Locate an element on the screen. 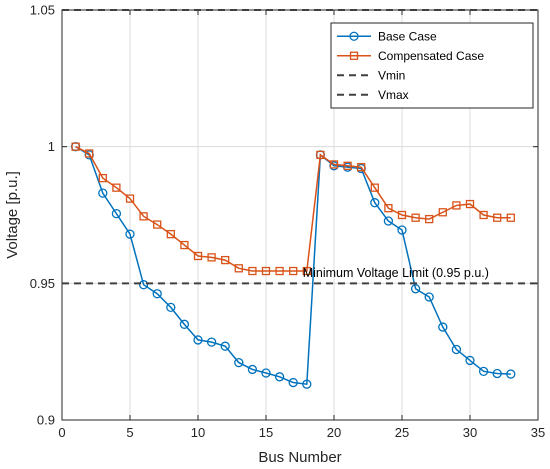 This screenshot has width=550, height=469. x-tick-label: 30 is located at coordinates (470, 432).